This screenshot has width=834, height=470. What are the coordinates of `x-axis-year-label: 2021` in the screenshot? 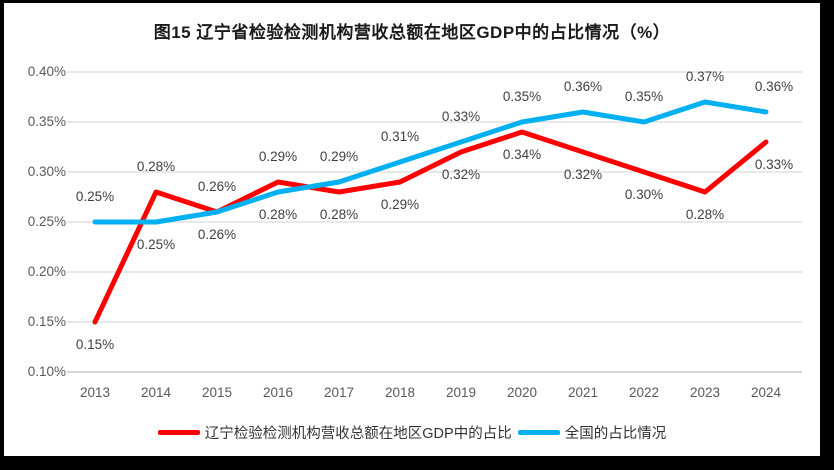 It's located at (583, 392).